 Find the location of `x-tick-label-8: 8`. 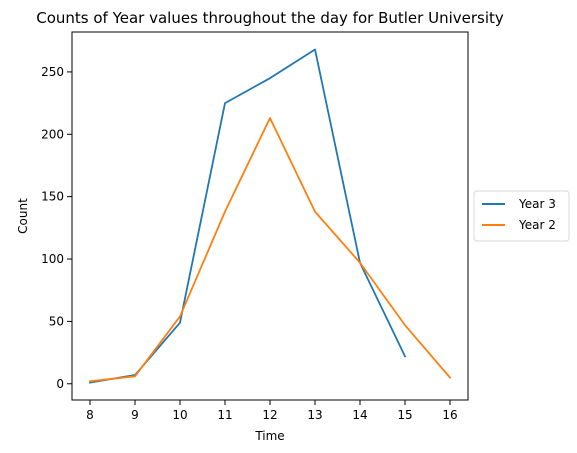

x-tick-label-8: 8 is located at coordinates (90, 415).